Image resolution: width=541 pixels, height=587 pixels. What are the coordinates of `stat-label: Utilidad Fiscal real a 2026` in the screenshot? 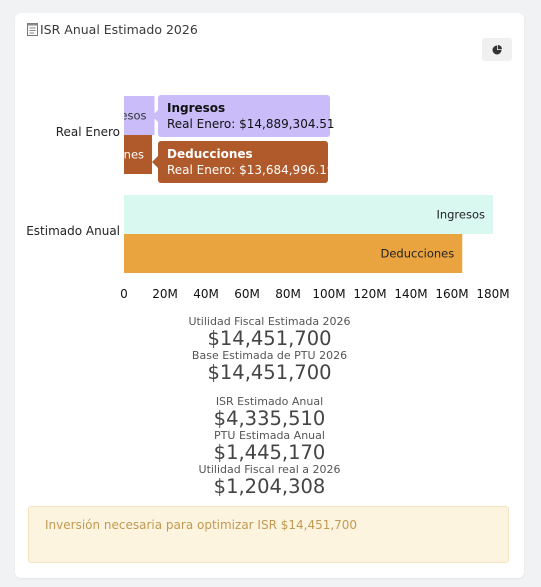 It's located at (269, 469).